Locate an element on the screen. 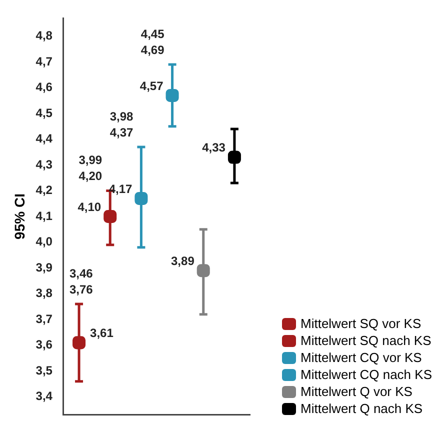 Image resolution: width=440 pixels, height=433 pixels. annotation: 4,45 4,69 is located at coordinates (152, 41).